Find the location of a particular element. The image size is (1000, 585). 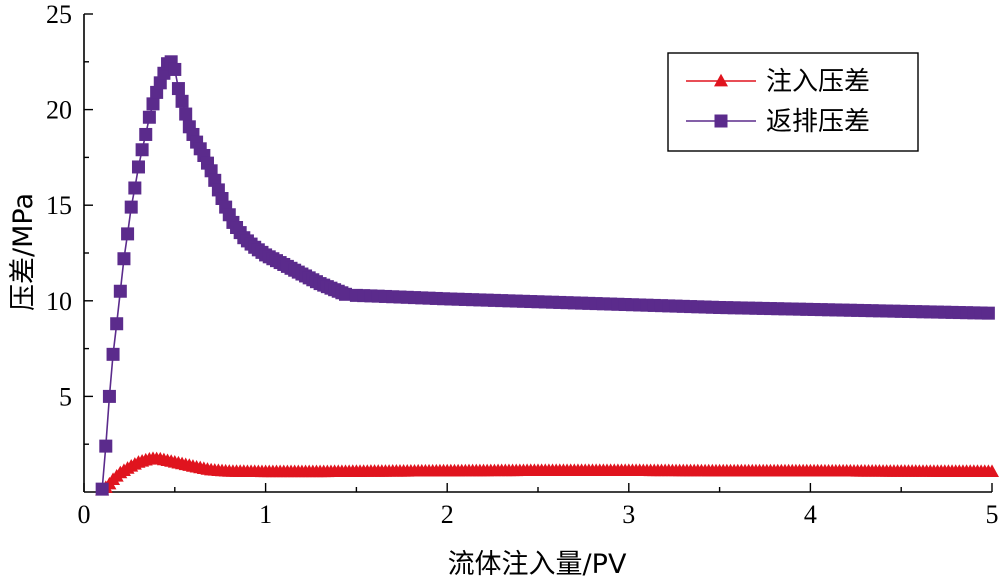

series-injection is located at coordinates (547, 473).